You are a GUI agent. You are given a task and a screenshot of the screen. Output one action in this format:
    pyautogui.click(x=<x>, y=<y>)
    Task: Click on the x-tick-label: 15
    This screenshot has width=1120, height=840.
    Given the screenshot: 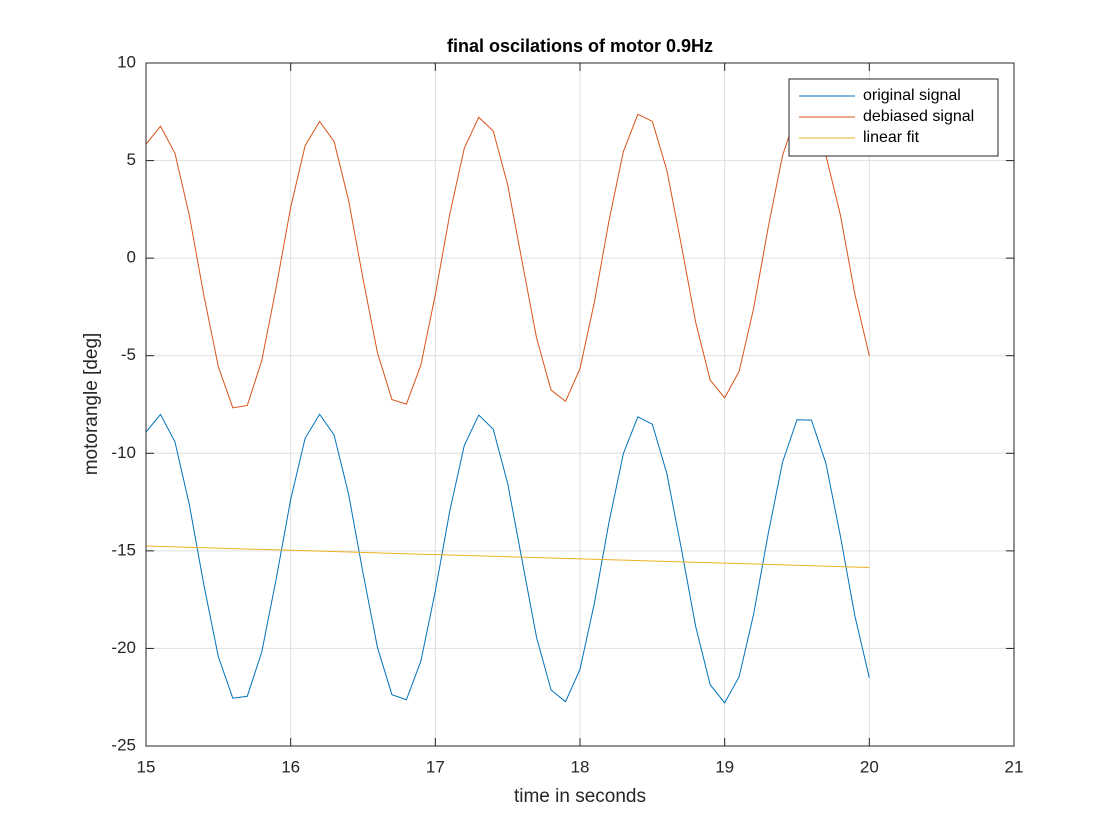 What is the action you would take?
    pyautogui.click(x=146, y=766)
    